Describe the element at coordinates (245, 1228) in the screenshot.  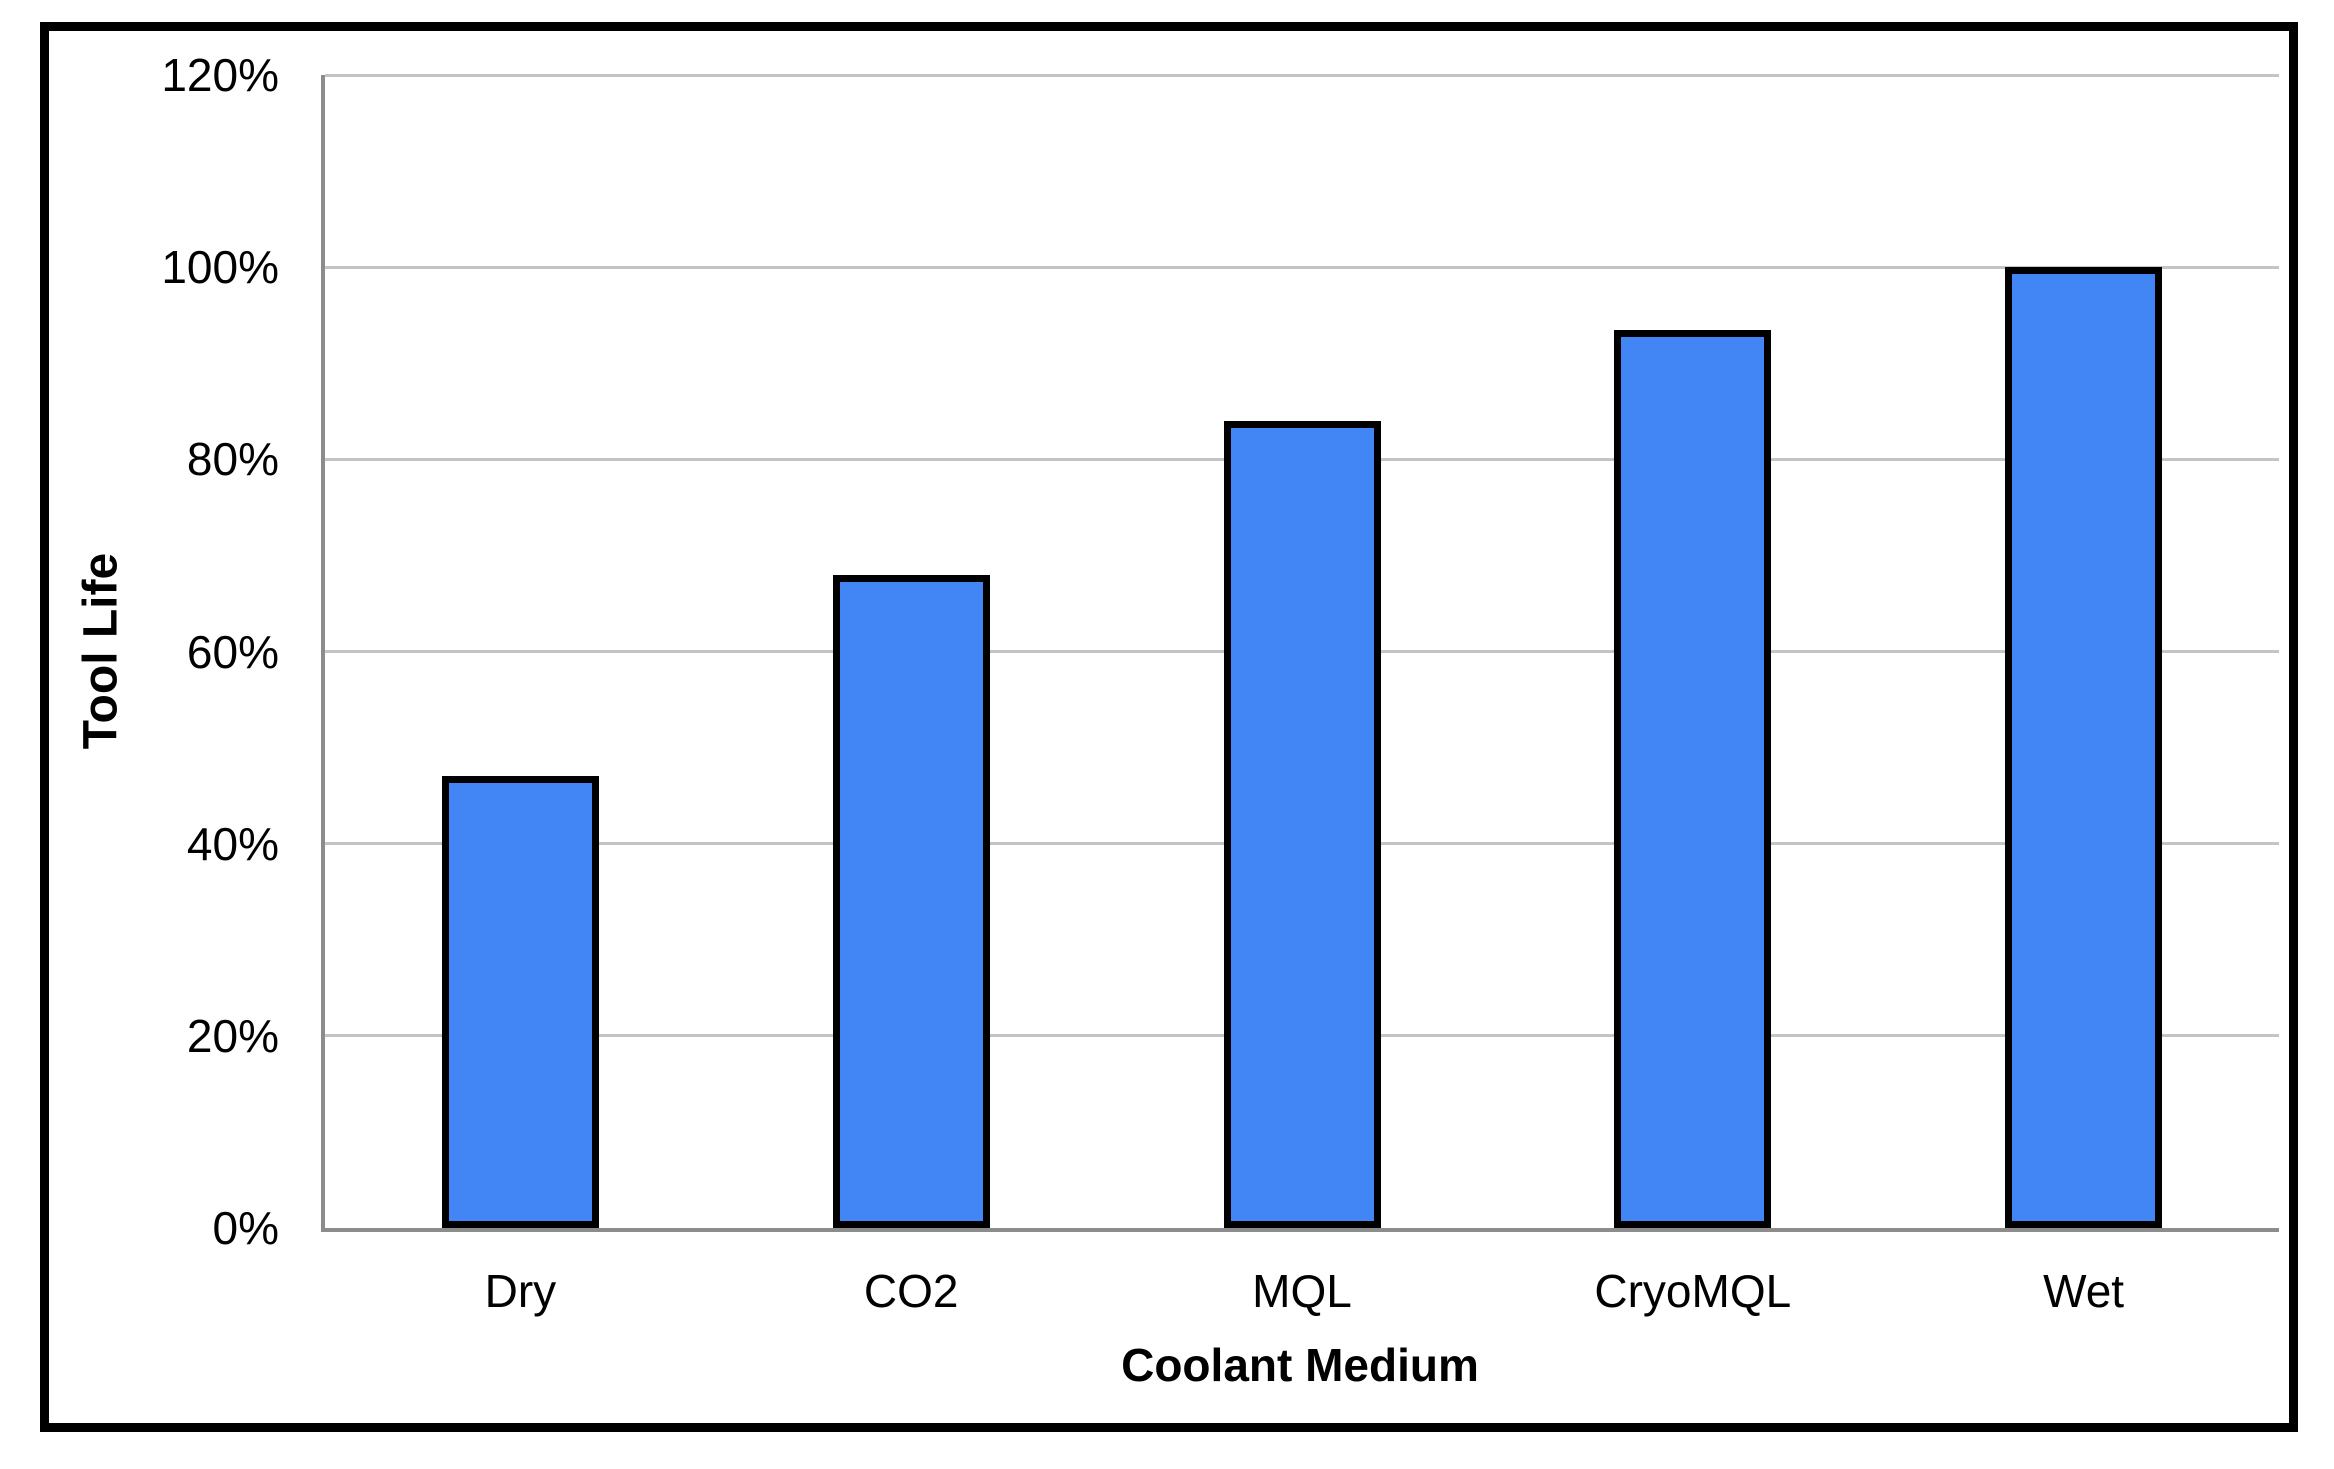
I see `y-tick-label-0: 0%` at that location.